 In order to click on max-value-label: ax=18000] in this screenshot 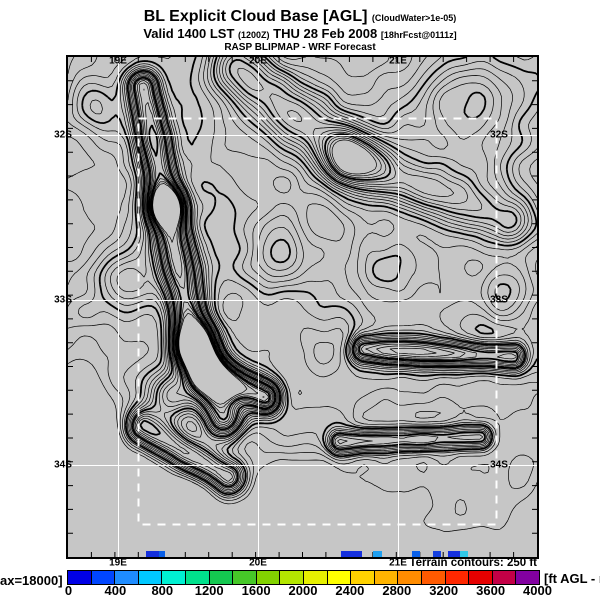, I will do `click(31, 580)`.